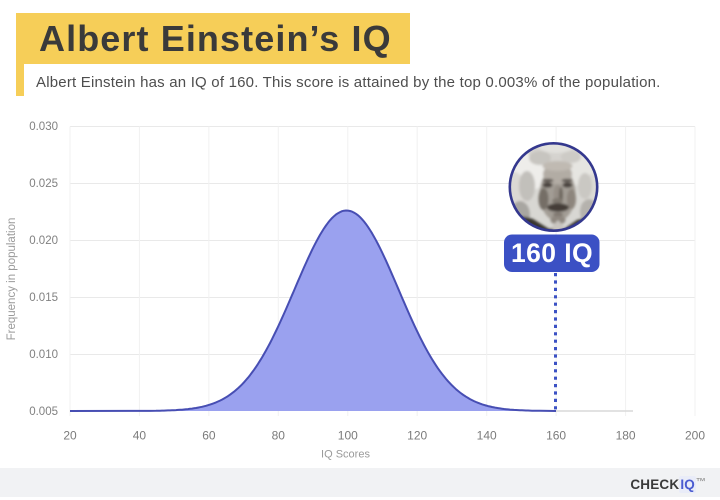  What do you see at coordinates (695, 436) in the screenshot?
I see `svg-text: 200` at bounding box center [695, 436].